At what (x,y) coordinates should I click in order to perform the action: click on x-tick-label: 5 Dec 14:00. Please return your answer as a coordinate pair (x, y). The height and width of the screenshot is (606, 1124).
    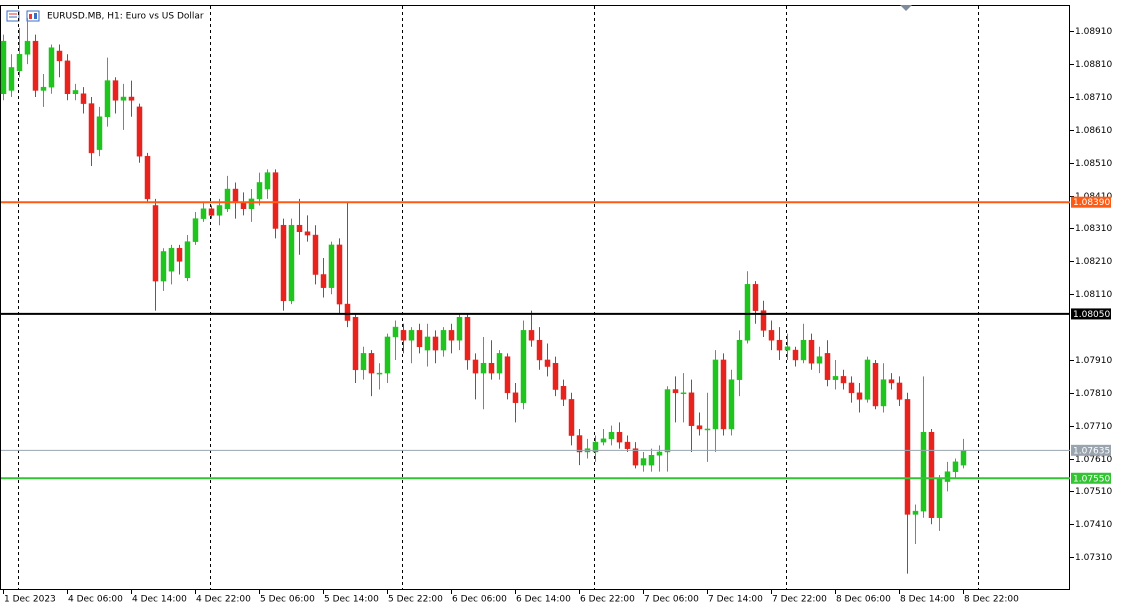
    Looking at the image, I should click on (351, 600).